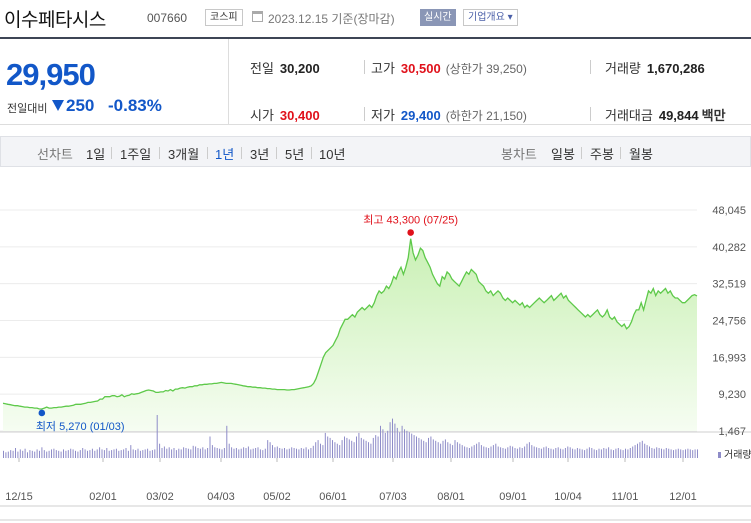 Image resolution: width=751 pixels, height=523 pixels. I want to click on company-info-button: 기업개요 ▾, so click(490, 17).